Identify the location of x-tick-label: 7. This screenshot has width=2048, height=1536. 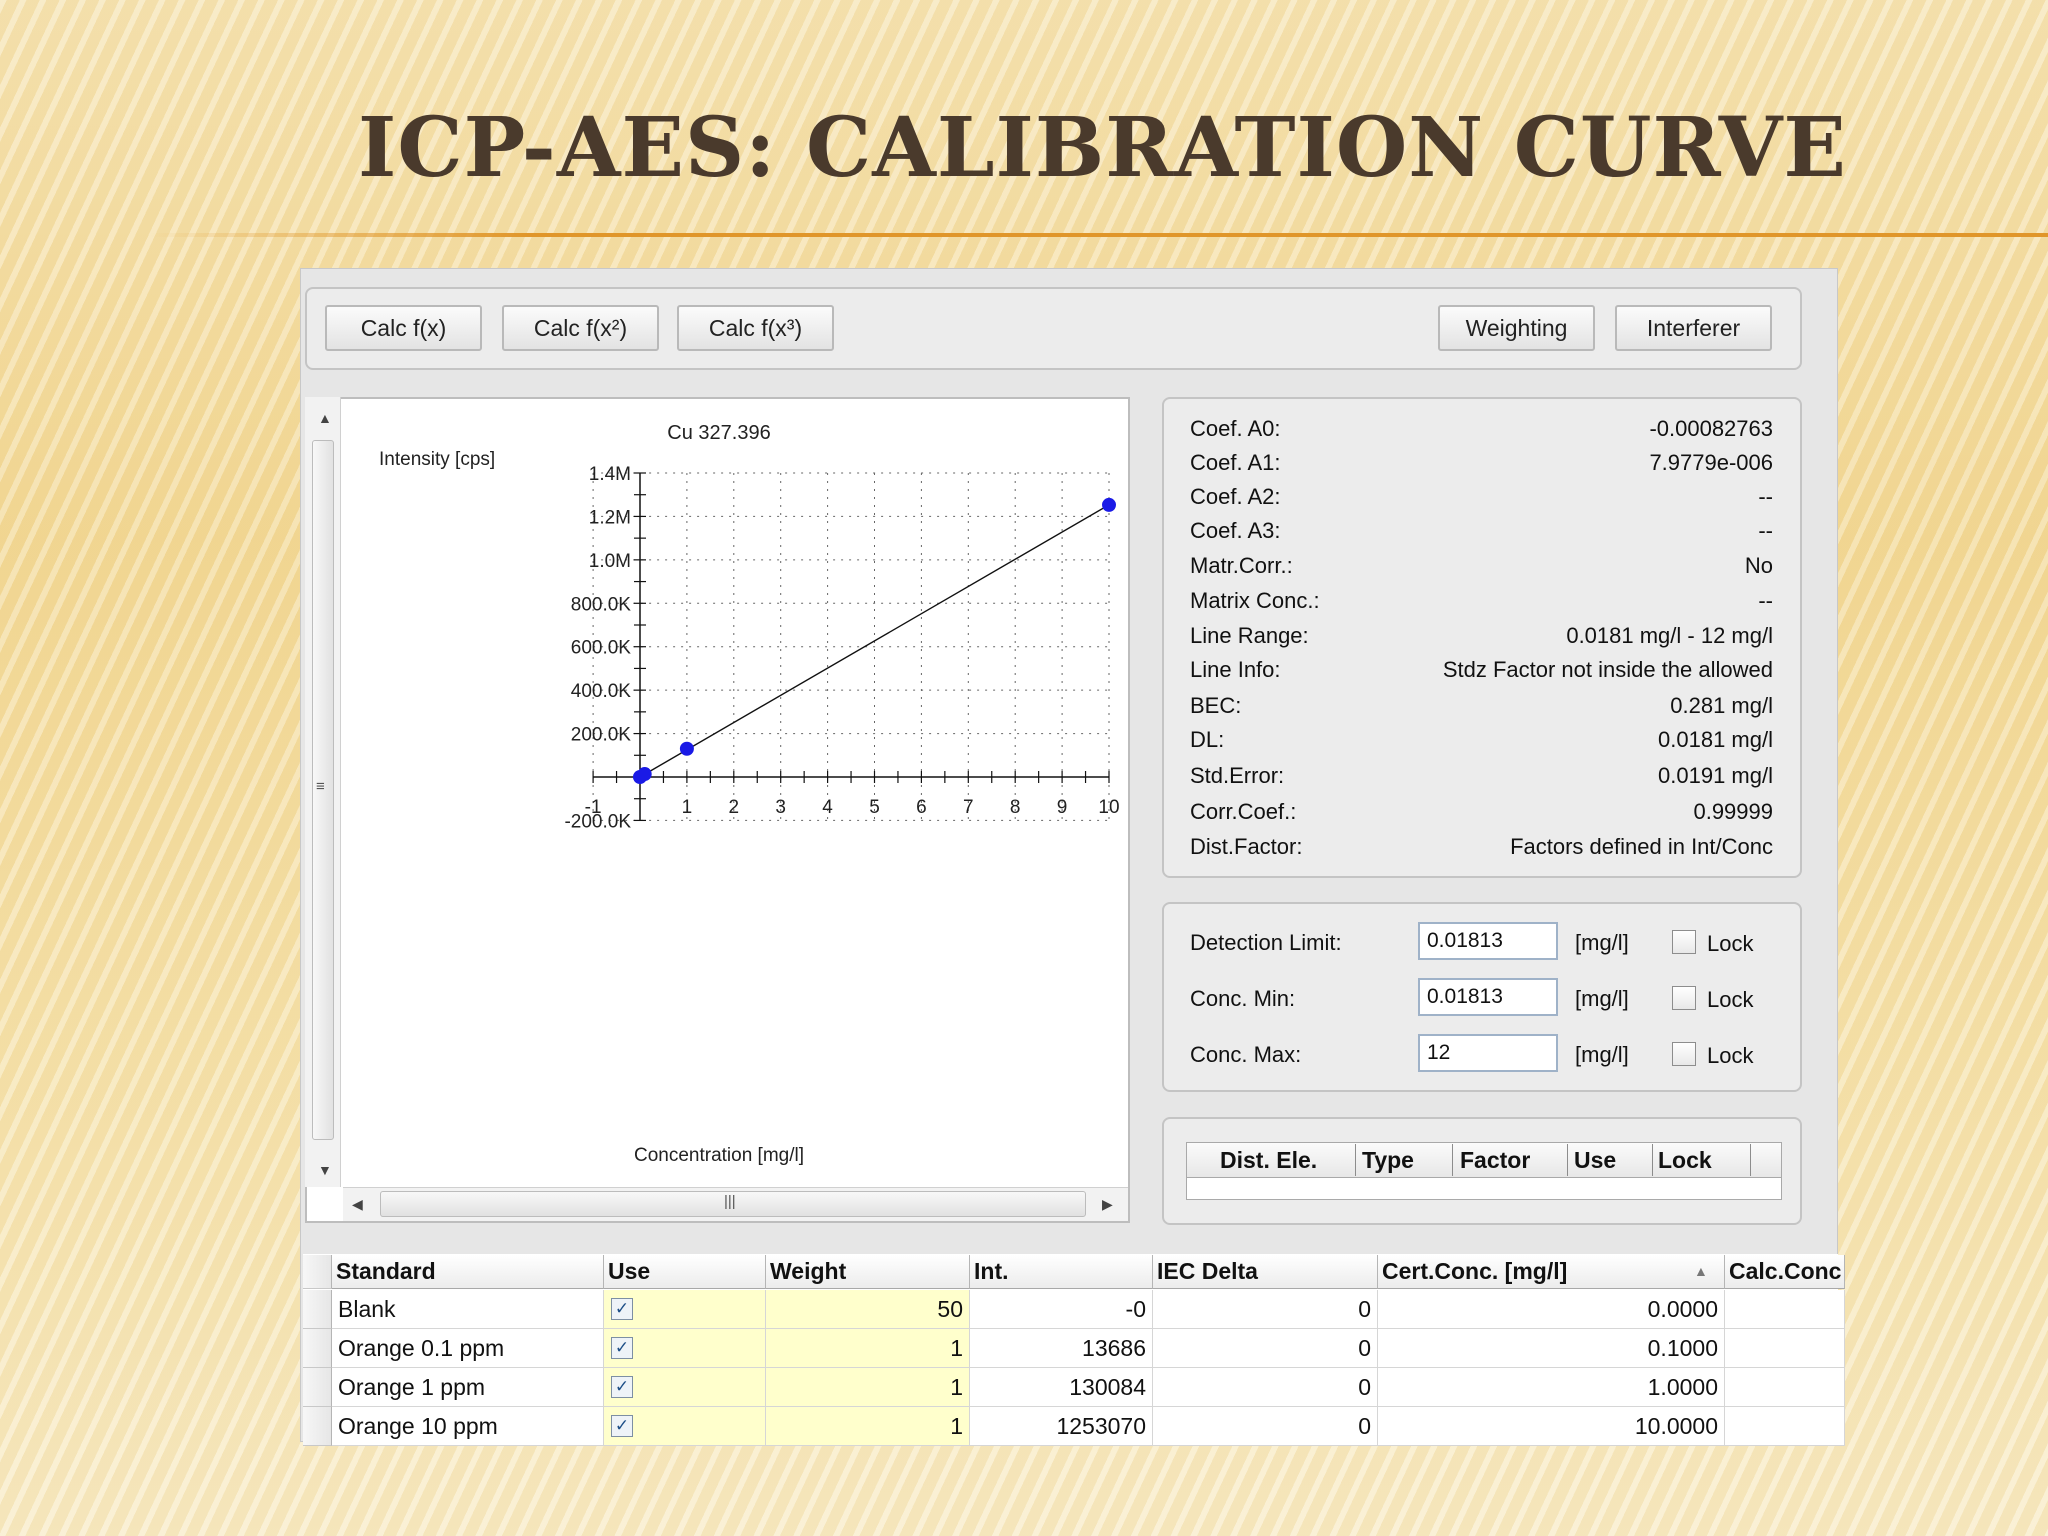
(968, 807).